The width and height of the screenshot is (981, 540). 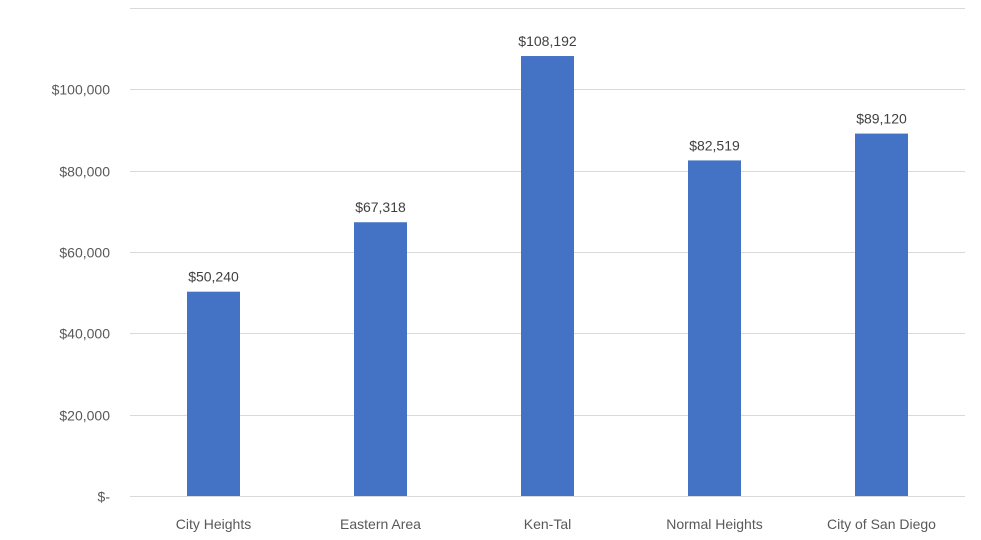 I want to click on data-label: $89,120, so click(x=881, y=119).